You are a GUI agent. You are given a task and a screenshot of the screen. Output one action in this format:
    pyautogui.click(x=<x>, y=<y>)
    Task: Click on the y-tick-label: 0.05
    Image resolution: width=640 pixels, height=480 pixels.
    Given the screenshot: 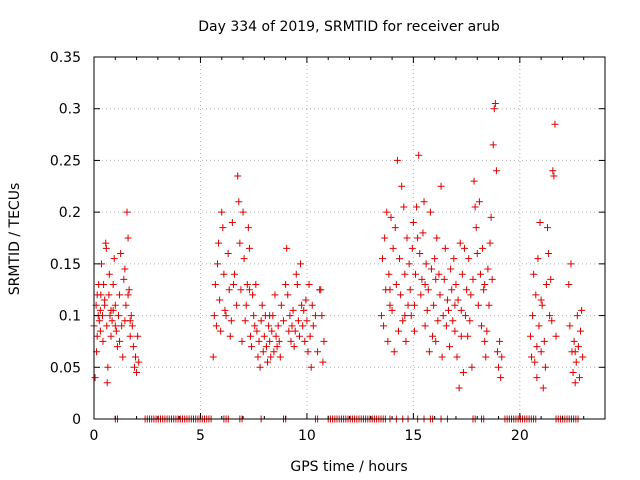 What is the action you would take?
    pyautogui.click(x=65, y=368)
    